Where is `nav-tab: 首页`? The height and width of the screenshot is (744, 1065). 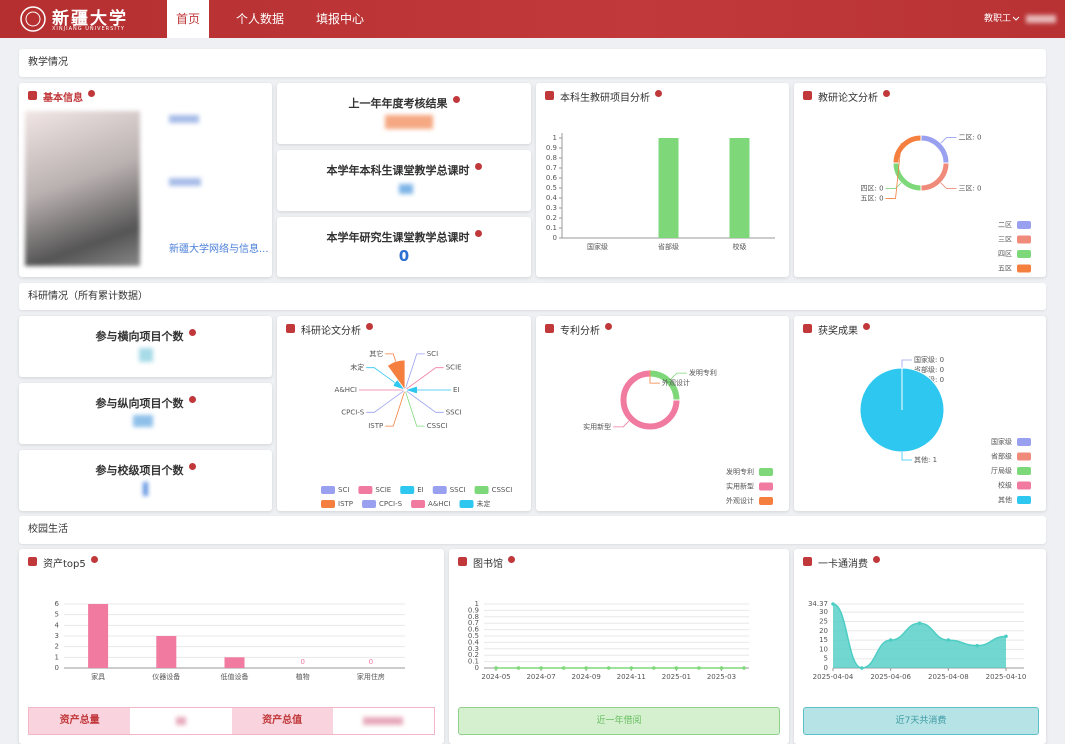 nav-tab: 首页 is located at coordinates (188, 19).